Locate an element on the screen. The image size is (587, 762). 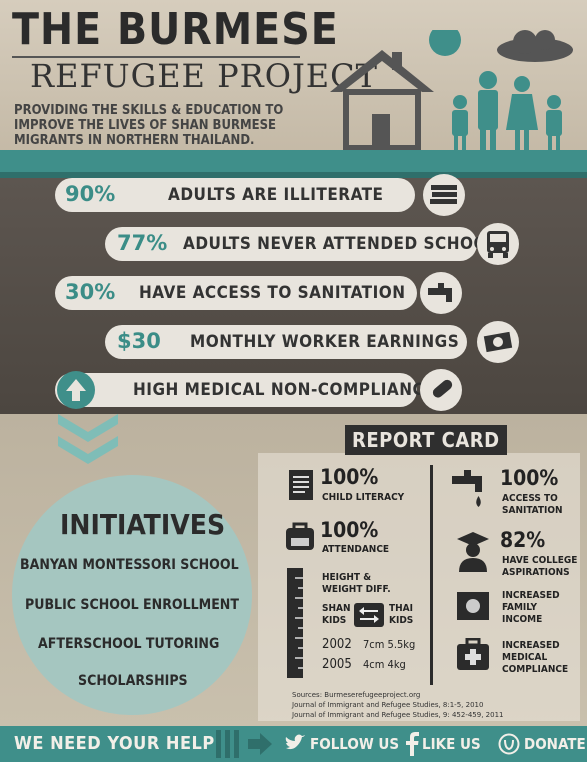
like-us-button is located at coordinates (449, 744).